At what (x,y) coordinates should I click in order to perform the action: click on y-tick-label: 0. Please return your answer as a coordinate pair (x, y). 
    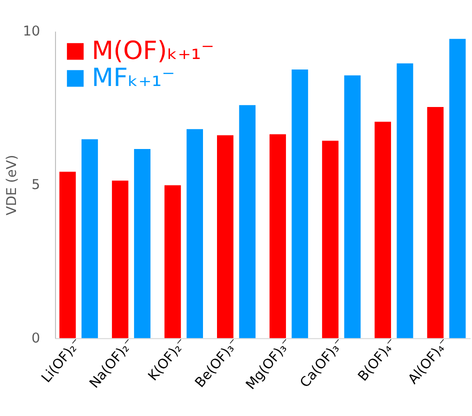
    Looking at the image, I should click on (35, 338).